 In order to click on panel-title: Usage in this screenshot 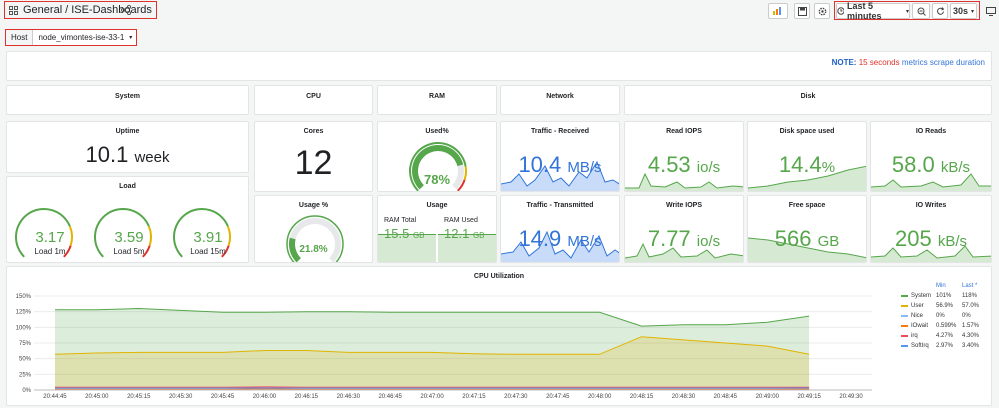, I will do `click(437, 205)`.